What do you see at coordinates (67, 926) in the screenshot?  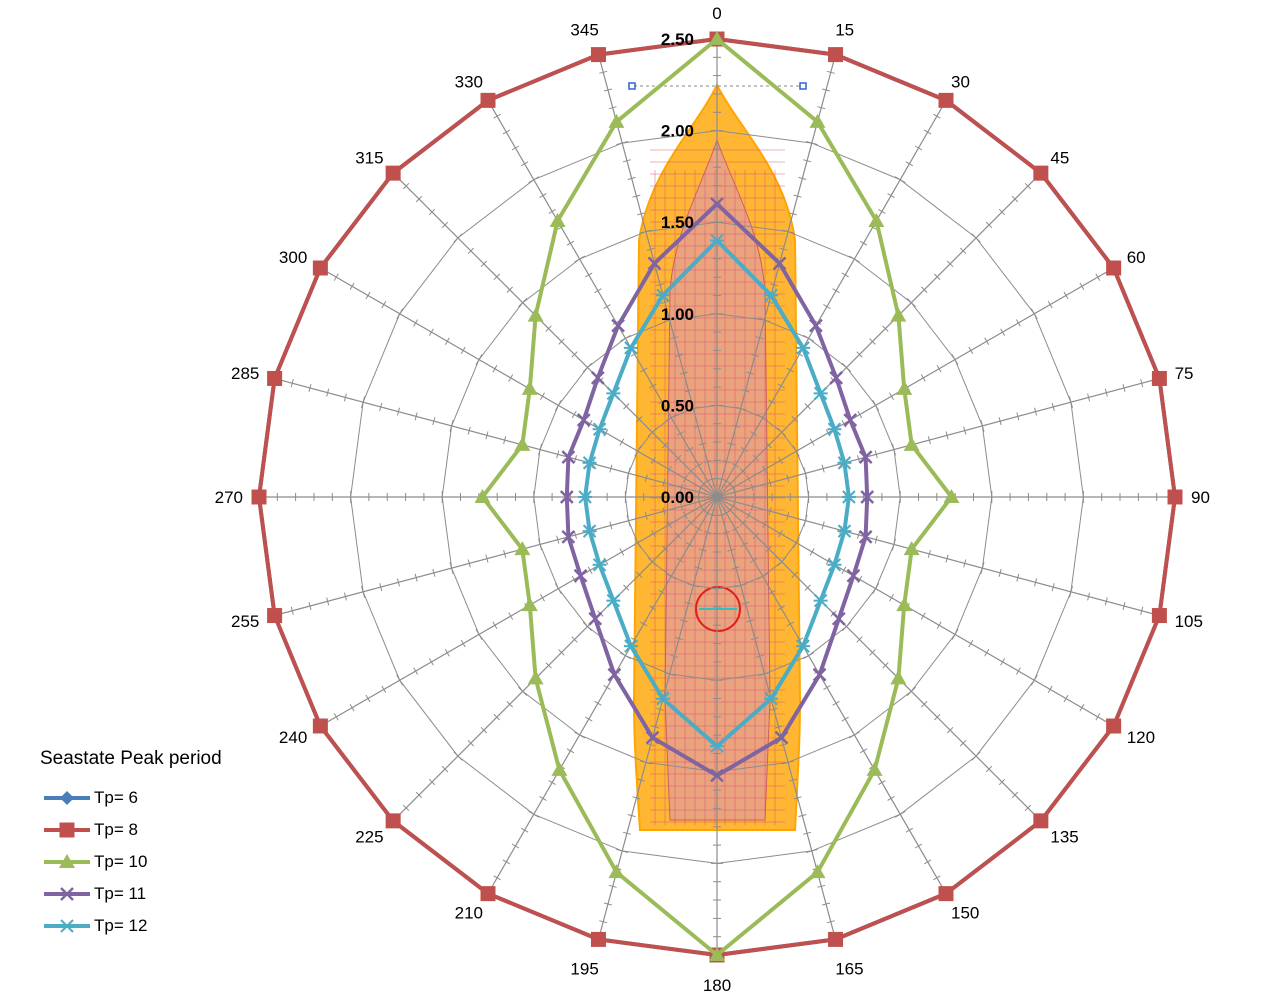 I see `legend-swatch-marker` at bounding box center [67, 926].